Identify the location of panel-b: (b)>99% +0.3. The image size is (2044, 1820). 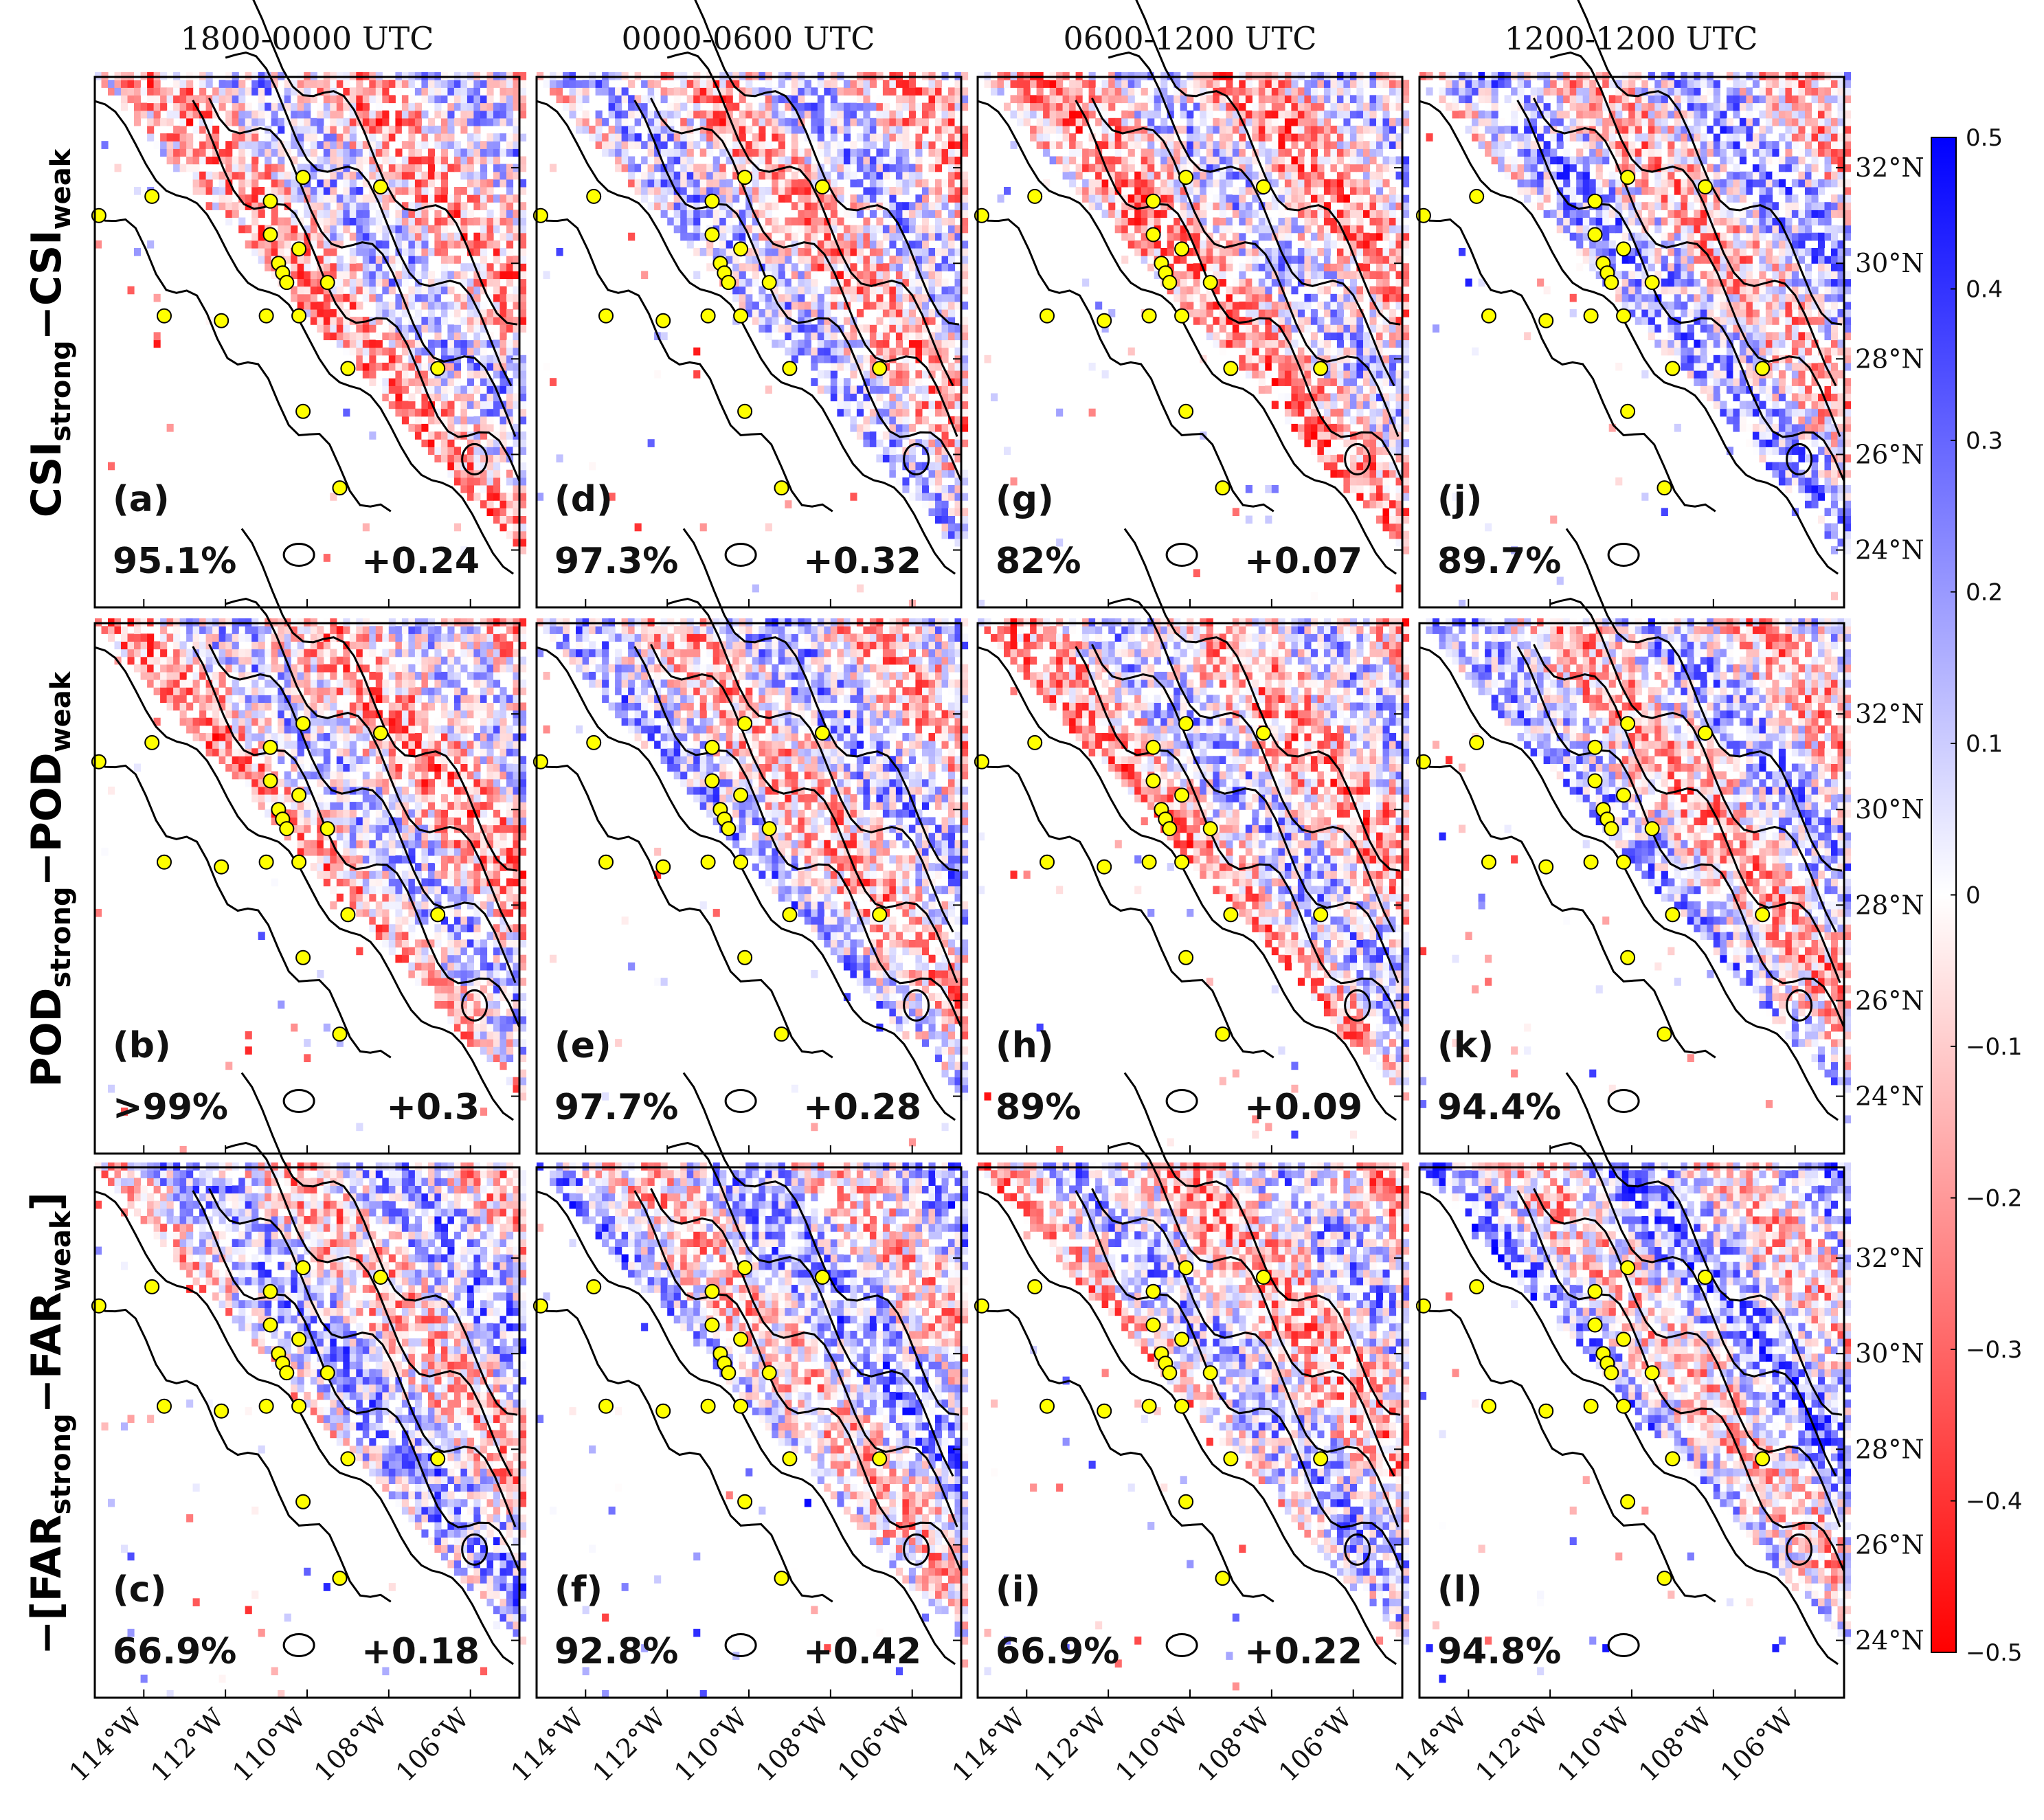
(309, 841).